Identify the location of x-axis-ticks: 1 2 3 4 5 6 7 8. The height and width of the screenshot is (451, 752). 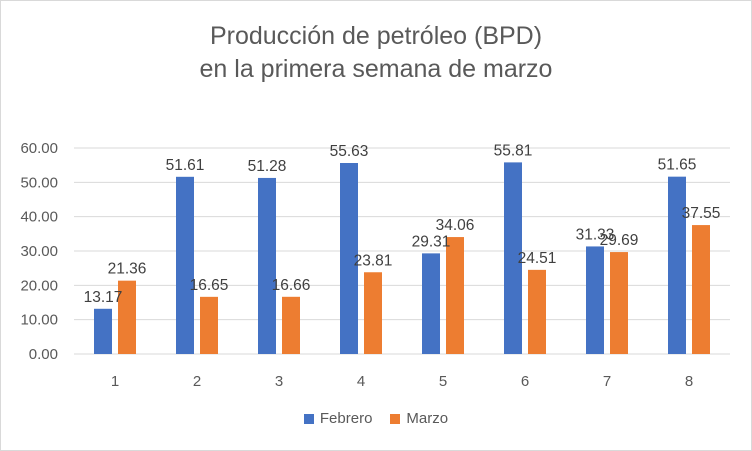
(402, 381).